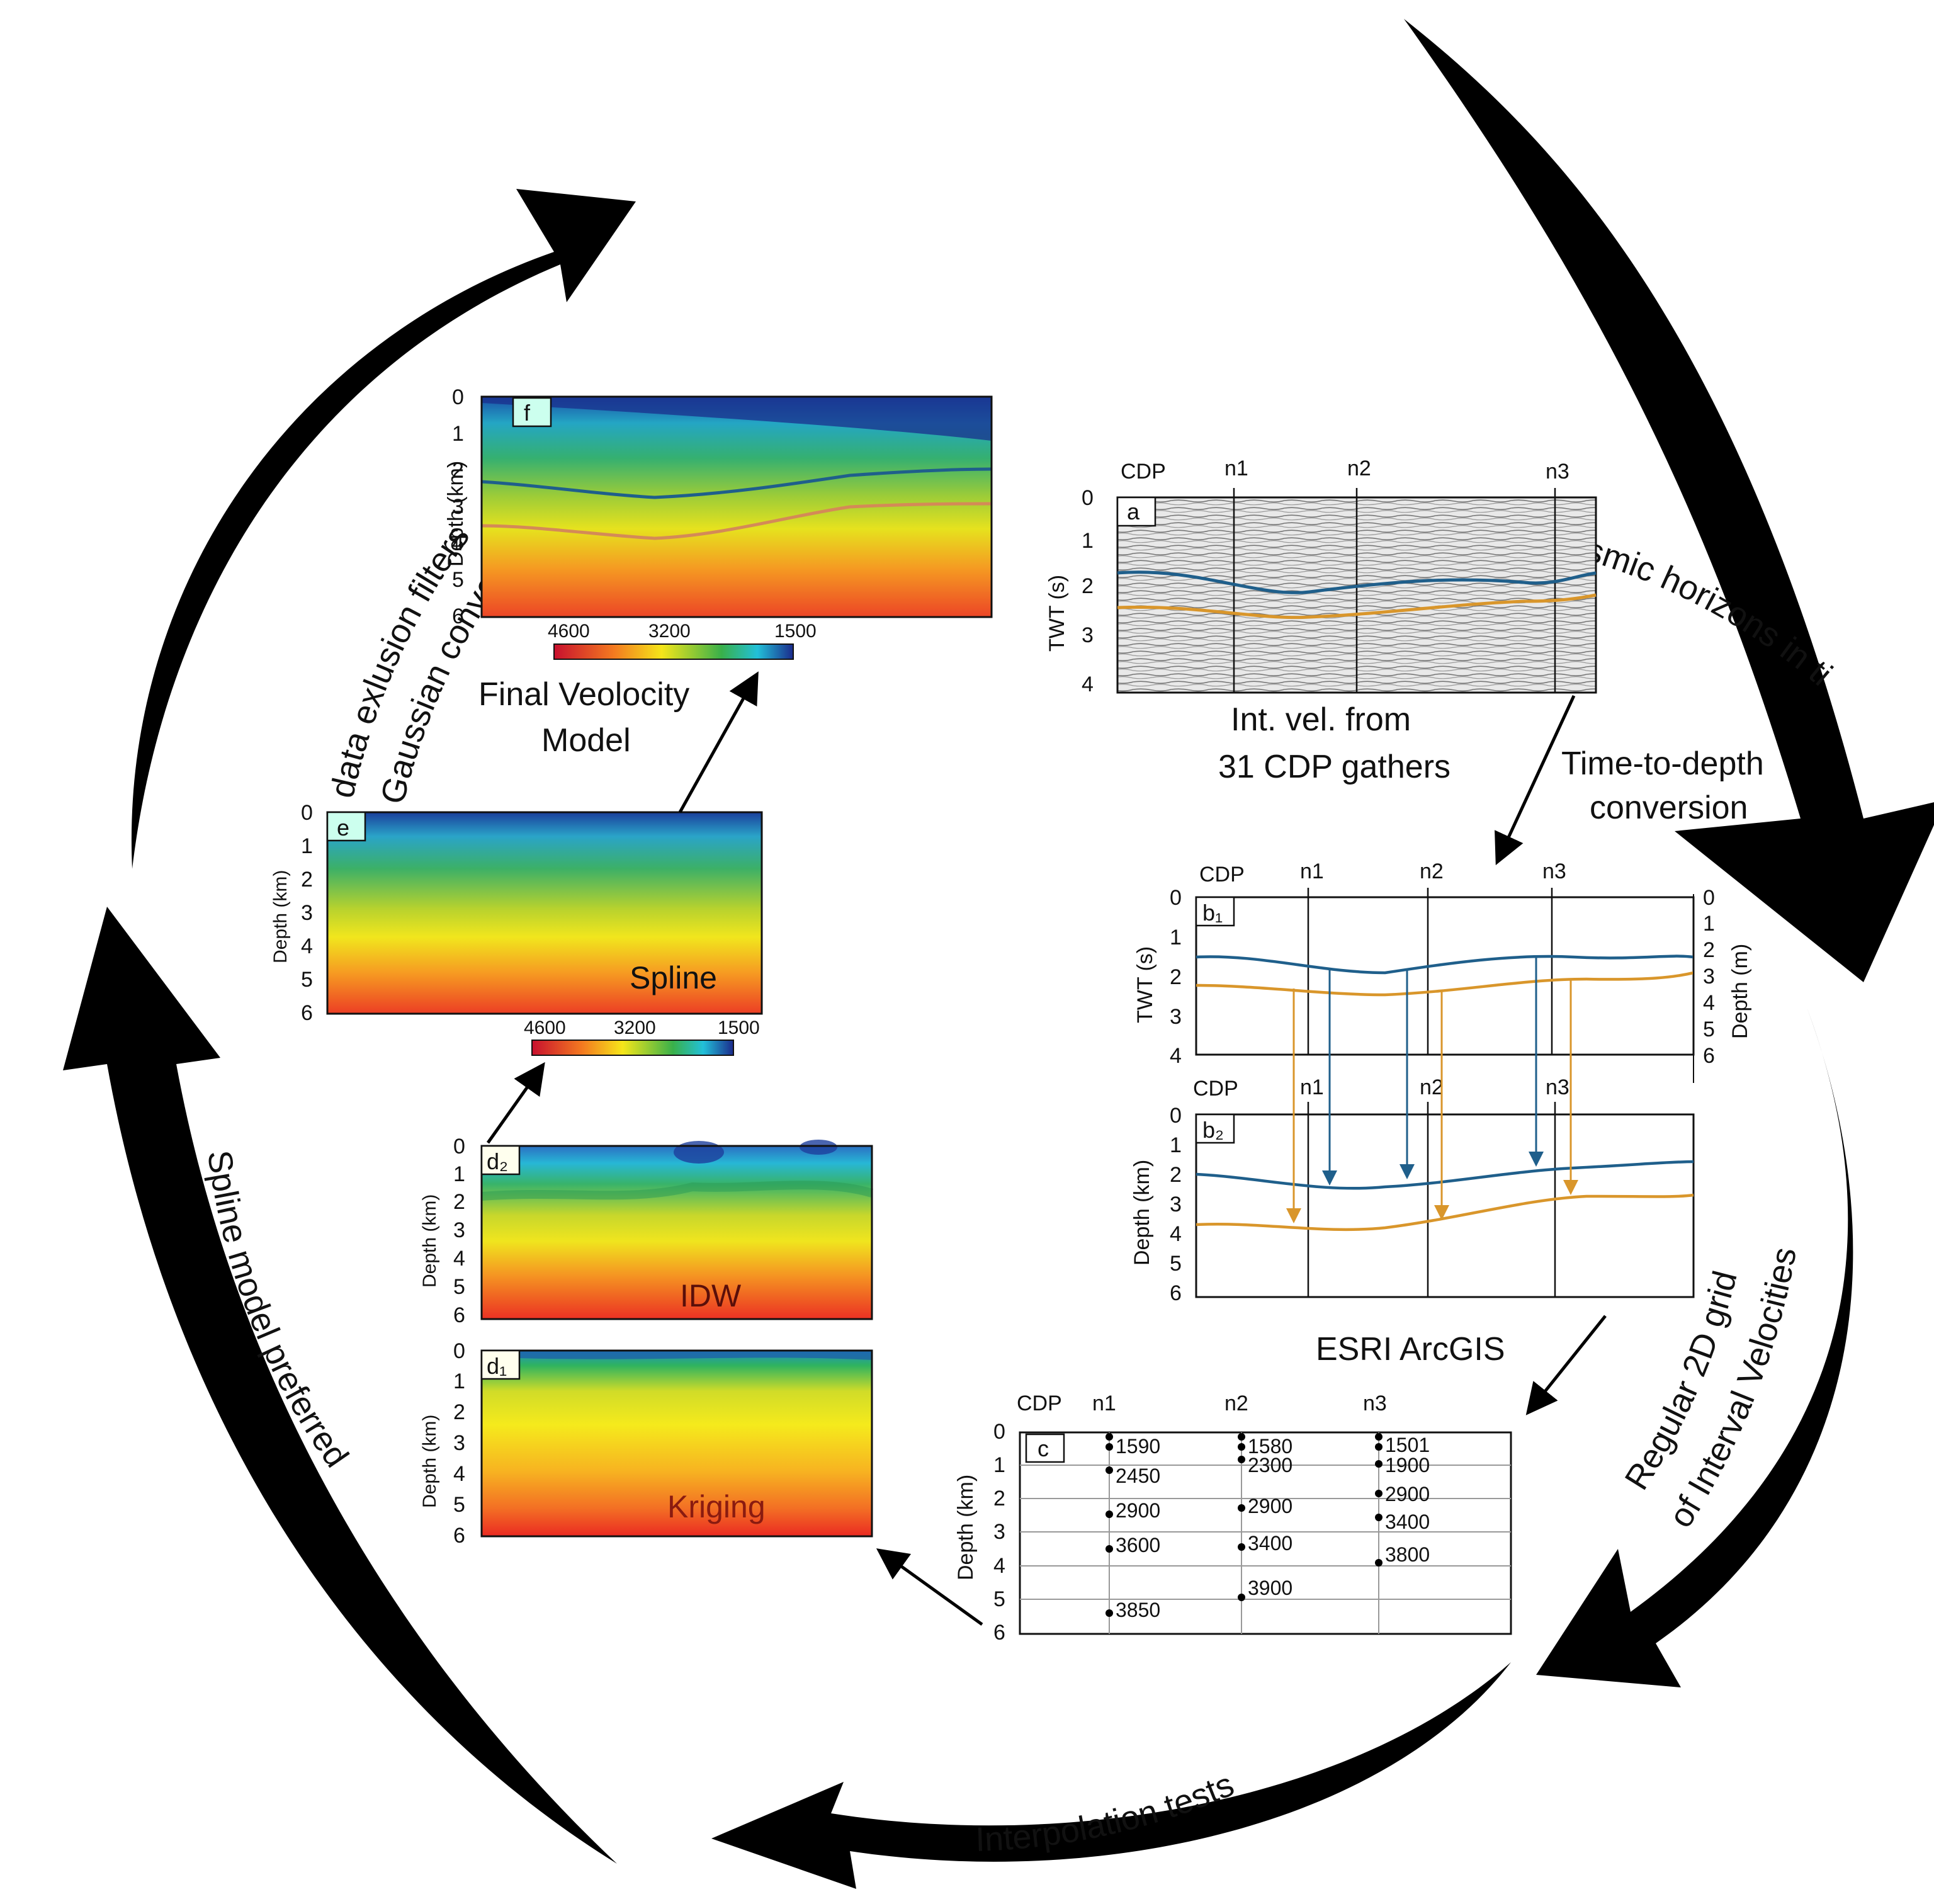 The height and width of the screenshot is (1904, 1934). What do you see at coordinates (1133, 1527) in the screenshot?
I see `n1-velocities: 1590 2450 2900 3600 3850` at bounding box center [1133, 1527].